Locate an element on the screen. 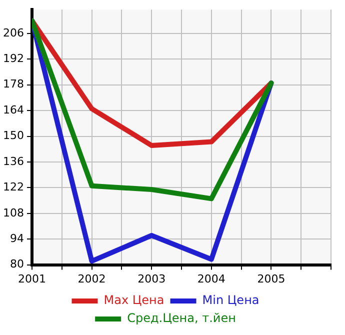 The height and width of the screenshot is (335, 345). y-tick-label: 192 is located at coordinates (13, 59).